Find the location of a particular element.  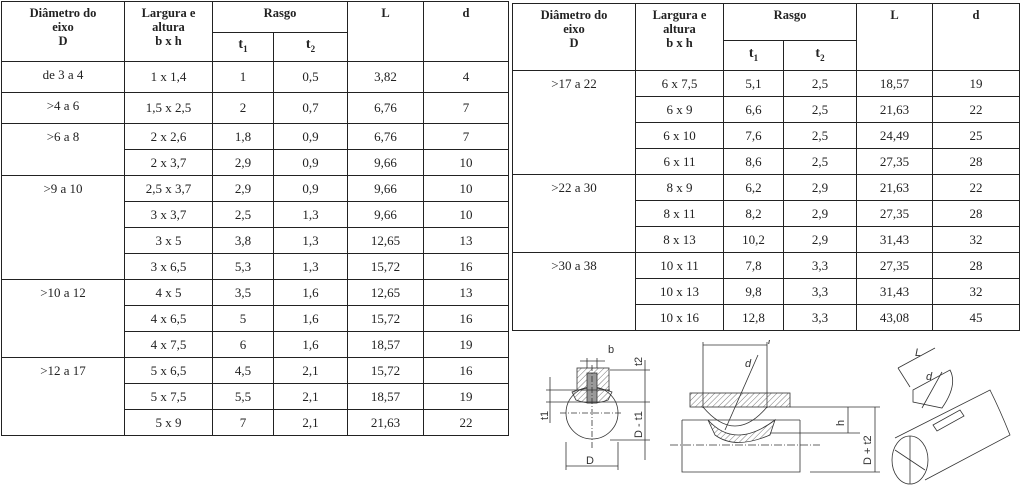

cell-d: 4 is located at coordinates (466, 77).